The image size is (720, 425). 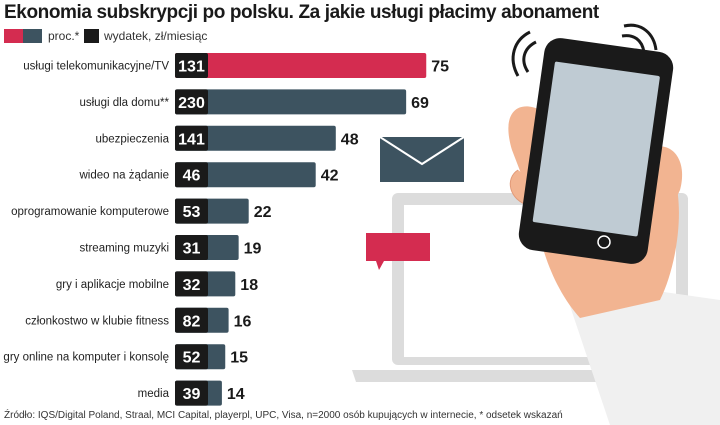 I want to click on percent-value-label: 16, so click(x=243, y=321).